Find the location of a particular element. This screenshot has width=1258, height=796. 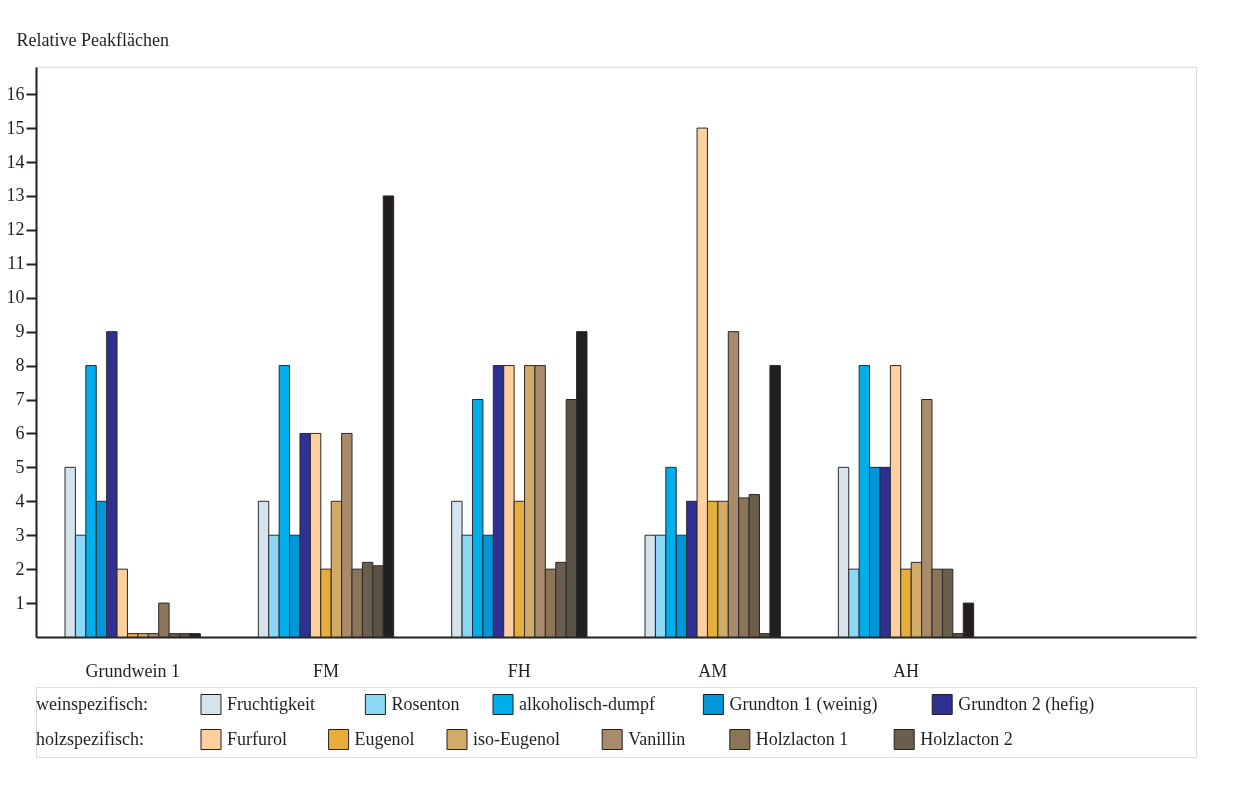

text: holzspezifisch: is located at coordinates (90, 738).